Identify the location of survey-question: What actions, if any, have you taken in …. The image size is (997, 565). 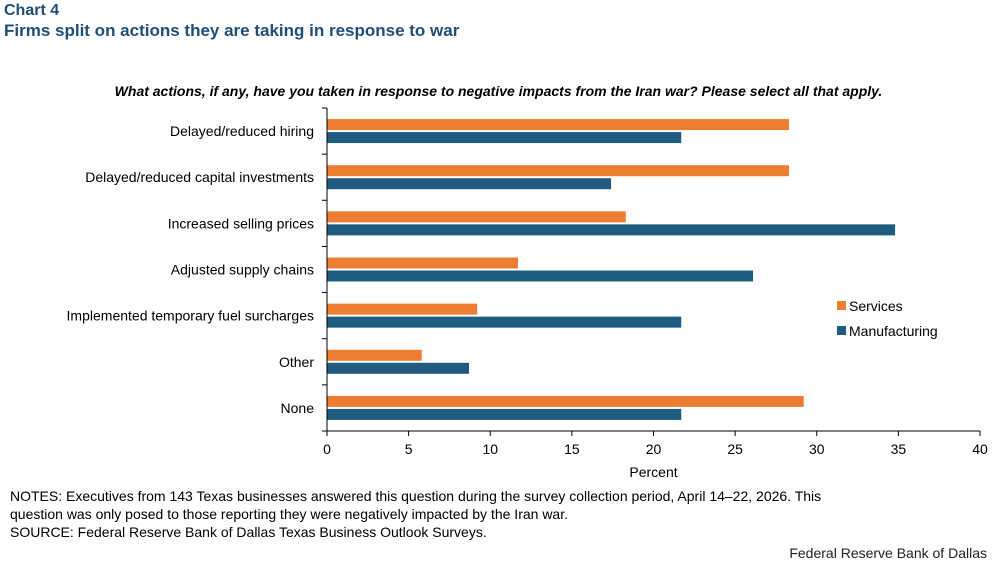
(498, 91).